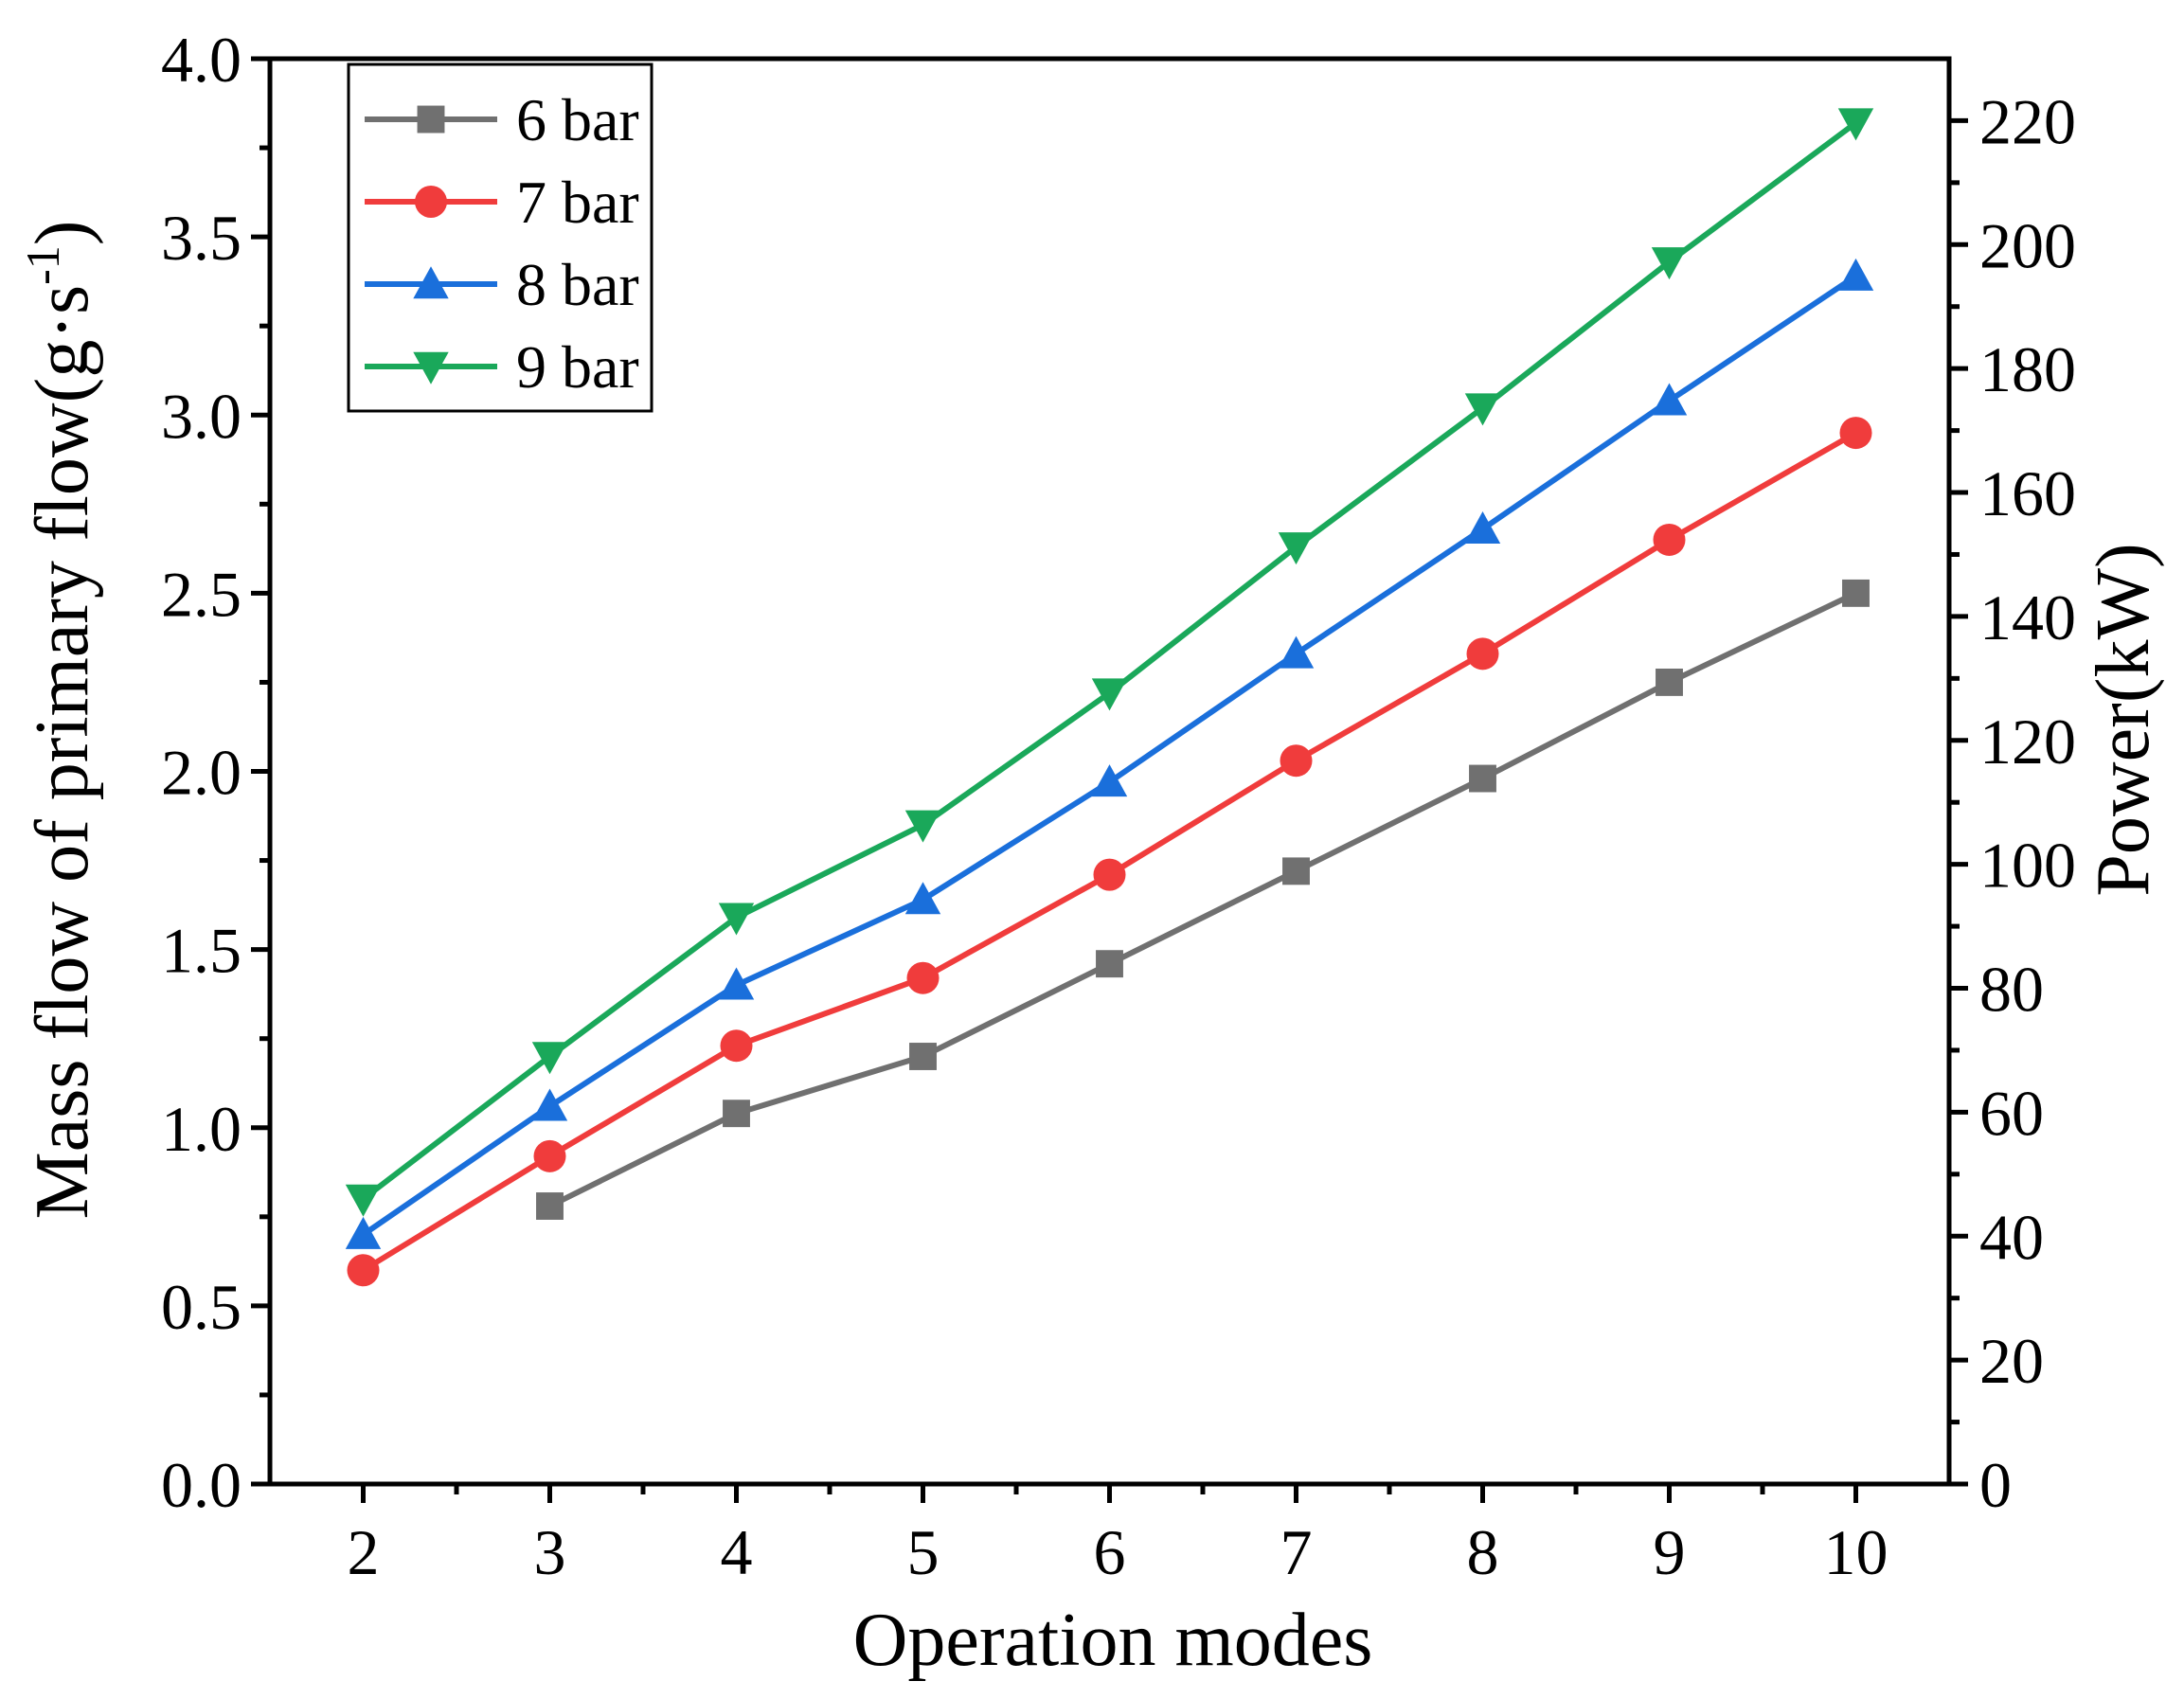 The image size is (2184, 1699). Describe the element at coordinates (2027, 121) in the screenshot. I see `y2-tick-label-220: 220` at that location.